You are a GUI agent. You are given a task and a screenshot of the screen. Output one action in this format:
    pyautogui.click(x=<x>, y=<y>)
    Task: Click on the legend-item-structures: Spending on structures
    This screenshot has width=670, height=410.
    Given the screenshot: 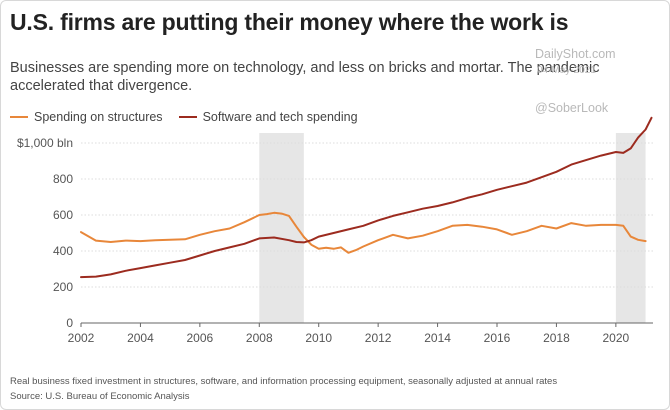 What is the action you would take?
    pyautogui.click(x=86, y=117)
    